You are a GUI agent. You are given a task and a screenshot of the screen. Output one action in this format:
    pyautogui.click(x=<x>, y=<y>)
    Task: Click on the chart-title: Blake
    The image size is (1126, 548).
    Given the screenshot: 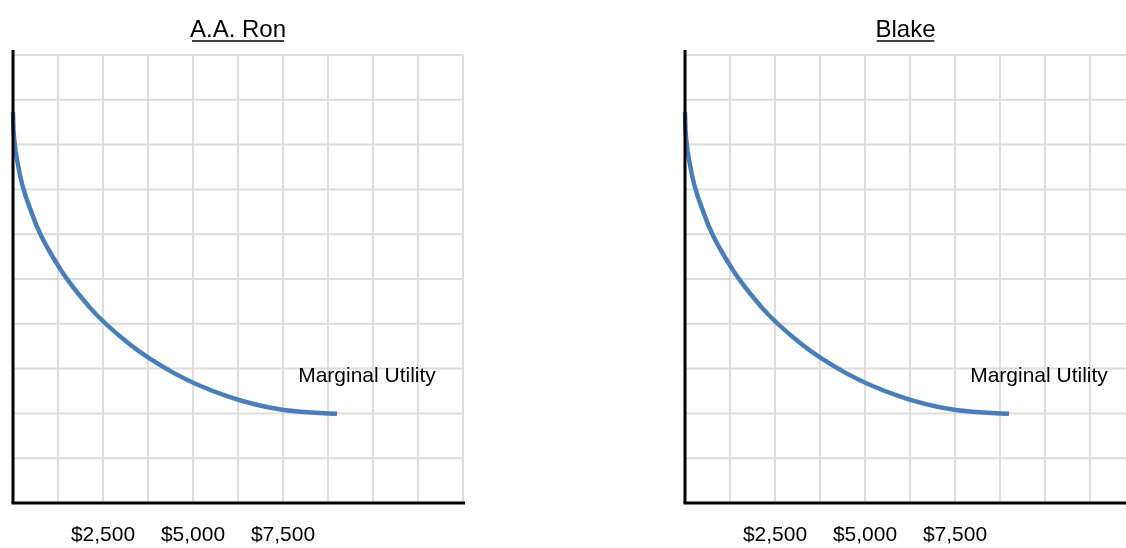 What is the action you would take?
    pyautogui.click(x=905, y=28)
    